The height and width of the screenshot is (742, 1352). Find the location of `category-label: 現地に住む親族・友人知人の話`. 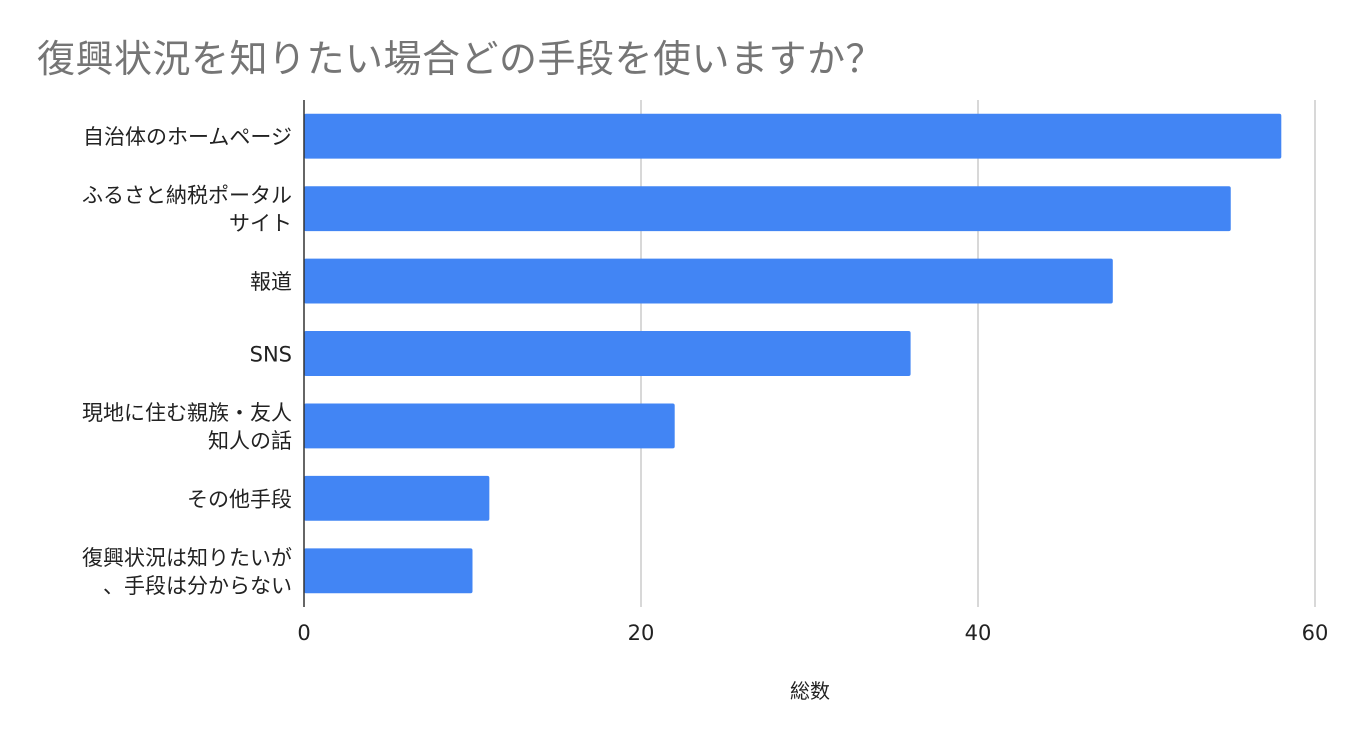

category-label: 現地に住む親族・友人知人の話 is located at coordinates (187, 427).